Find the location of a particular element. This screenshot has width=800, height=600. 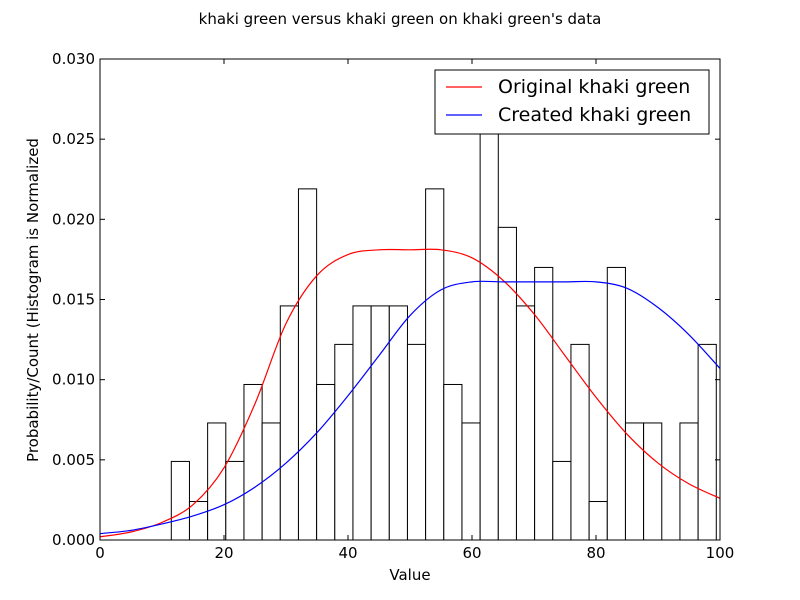

legend: Original khaki green Created khaki green is located at coordinates (572, 102).